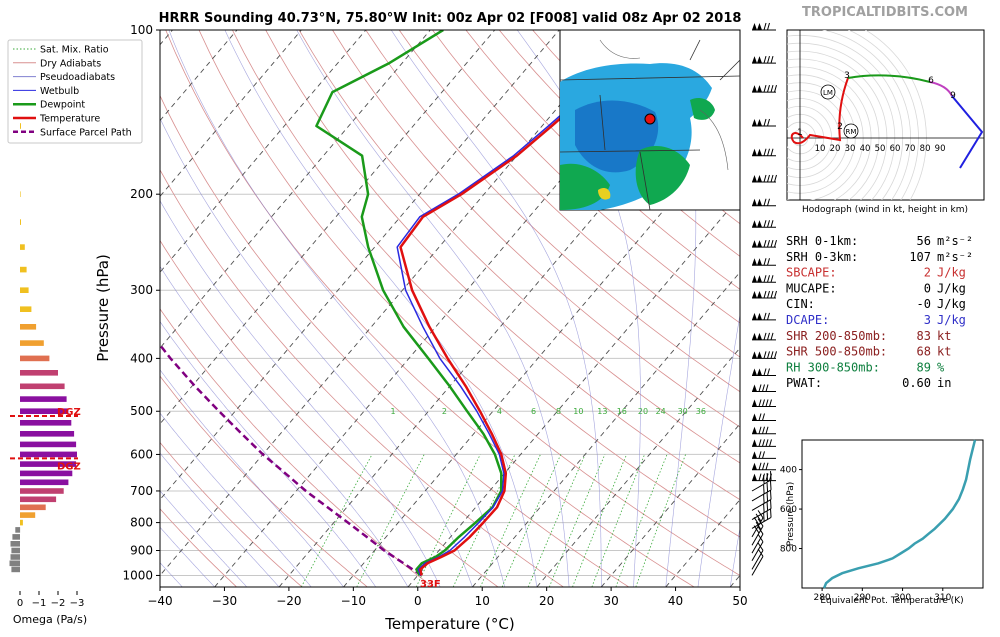 This screenshot has height=637, width=1000. I want to click on index-name: SBCAPE:, so click(811, 273).